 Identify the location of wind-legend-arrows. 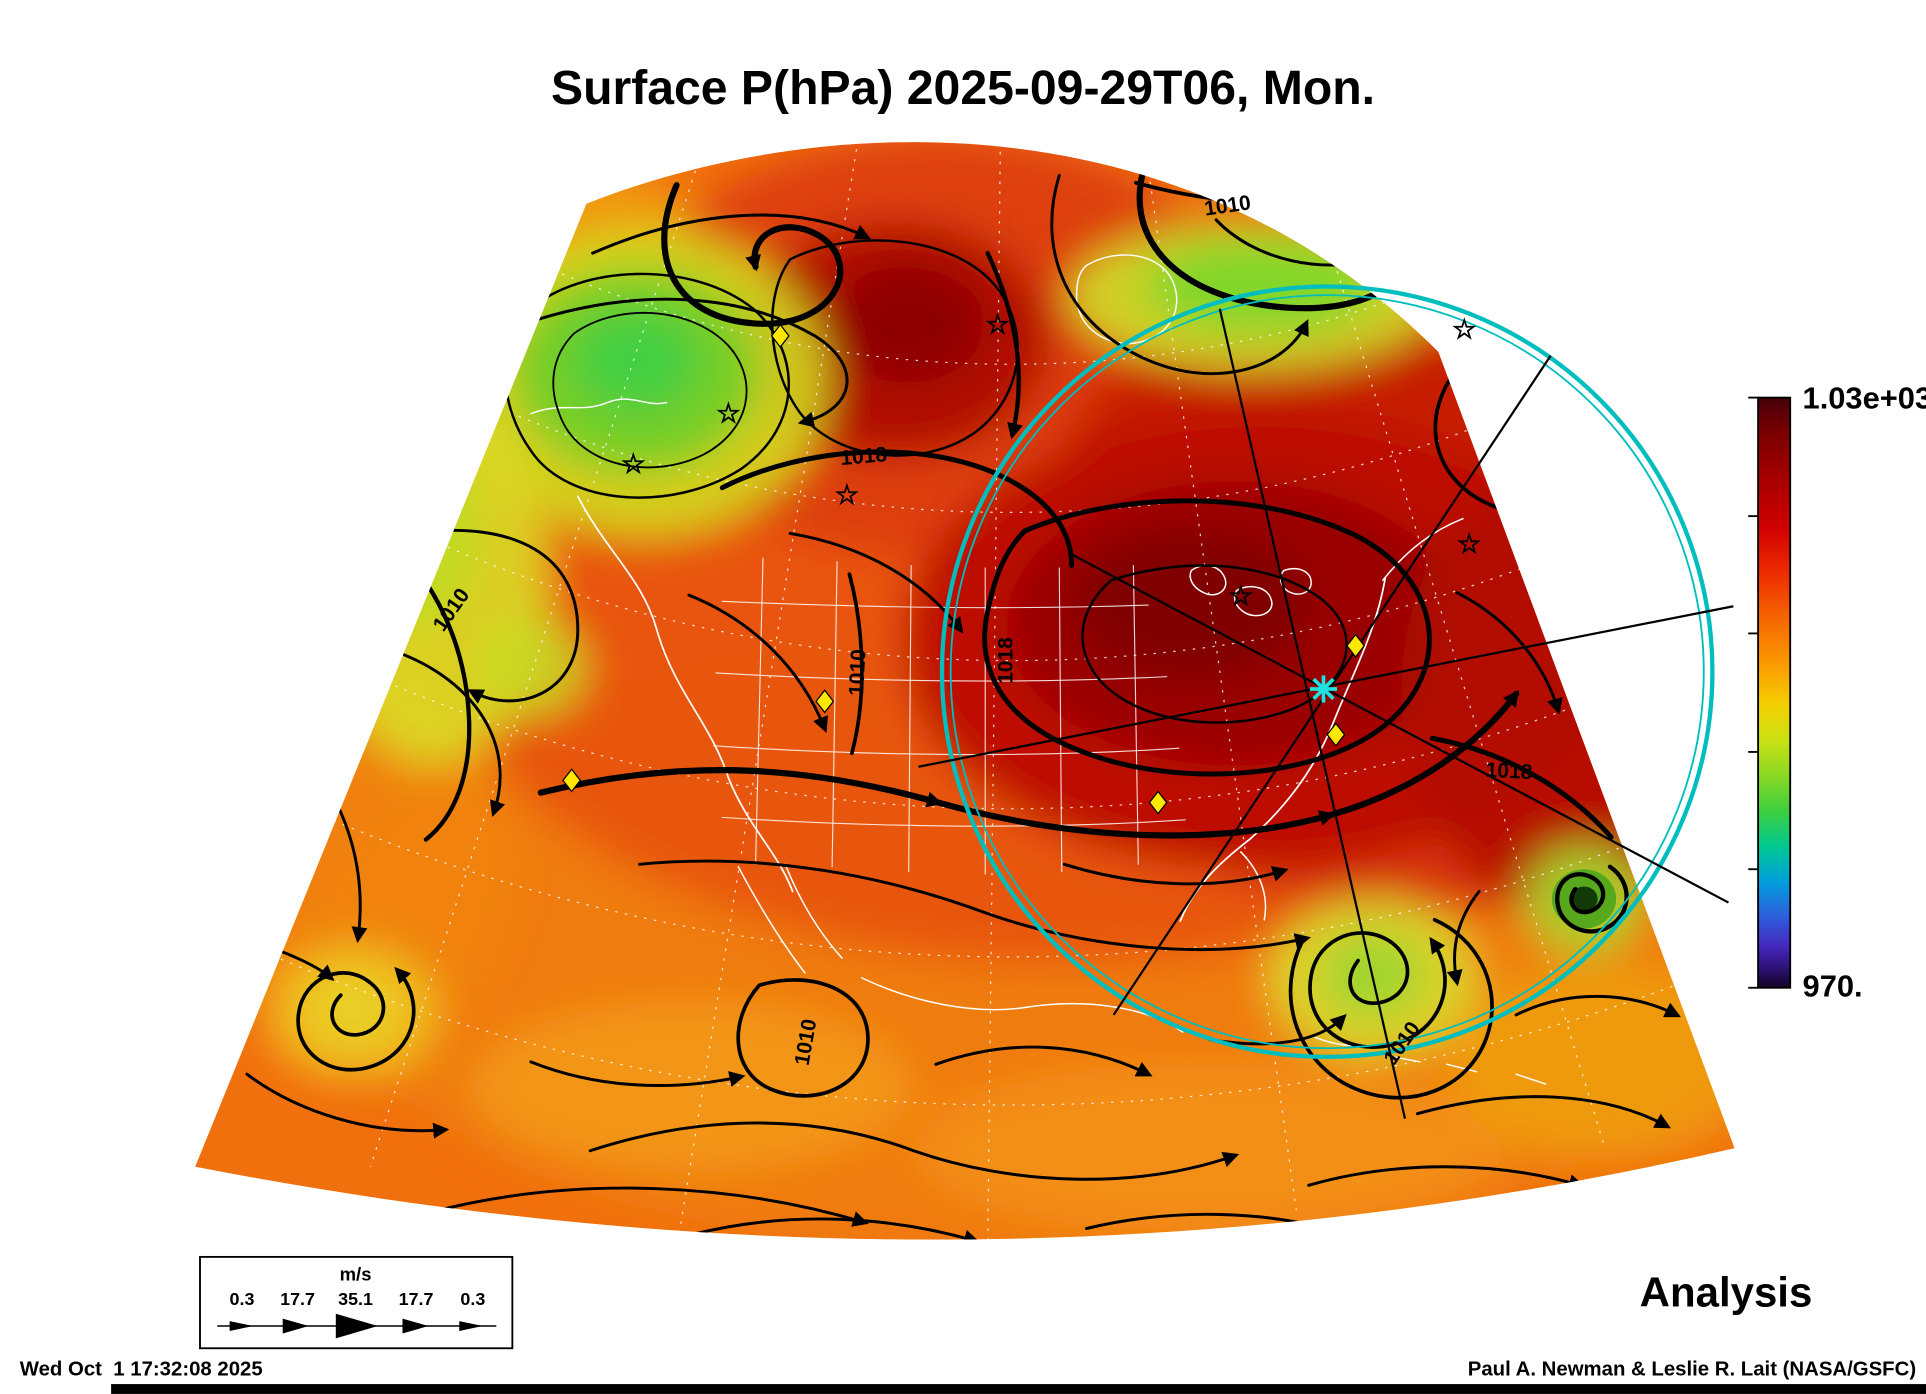
(357, 1326).